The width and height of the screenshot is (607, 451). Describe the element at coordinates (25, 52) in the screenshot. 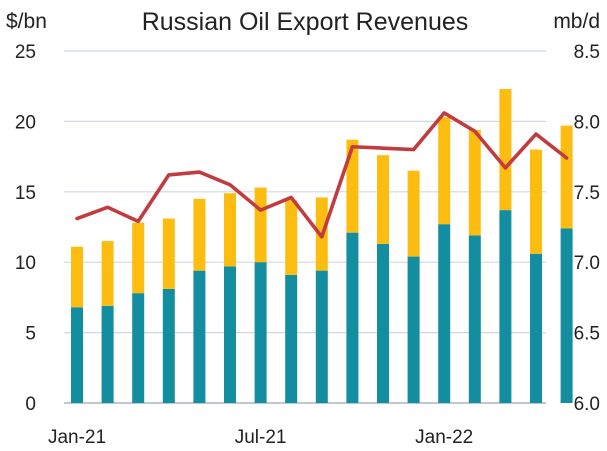

I see `left-tick-label: 25` at that location.